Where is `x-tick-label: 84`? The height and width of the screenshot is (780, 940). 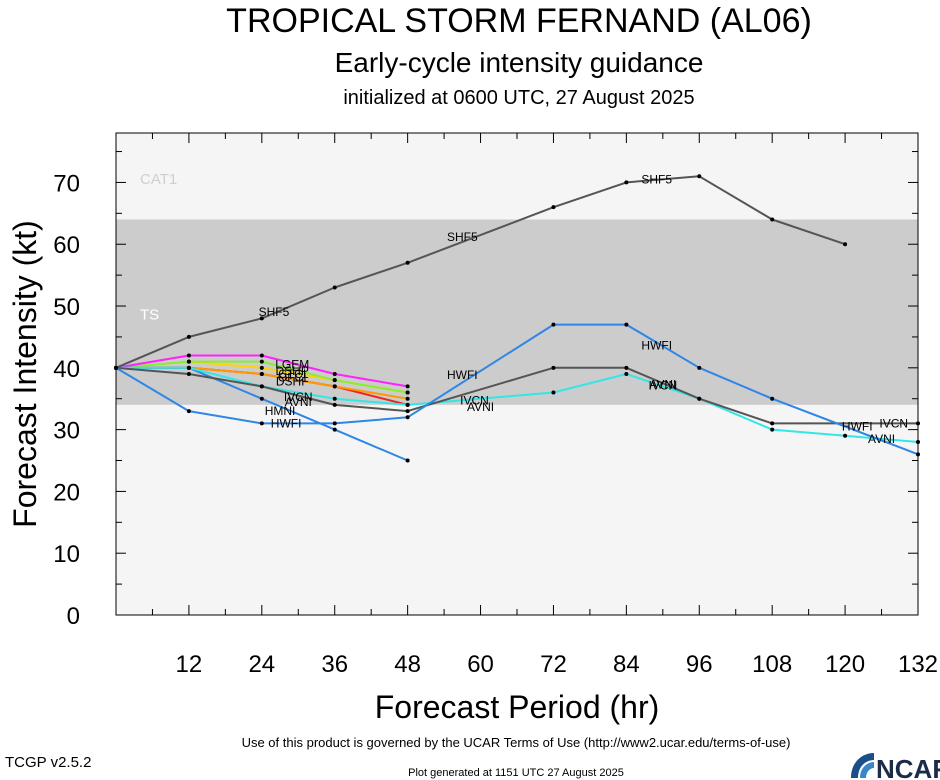
x-tick-label: 84 is located at coordinates (626, 664).